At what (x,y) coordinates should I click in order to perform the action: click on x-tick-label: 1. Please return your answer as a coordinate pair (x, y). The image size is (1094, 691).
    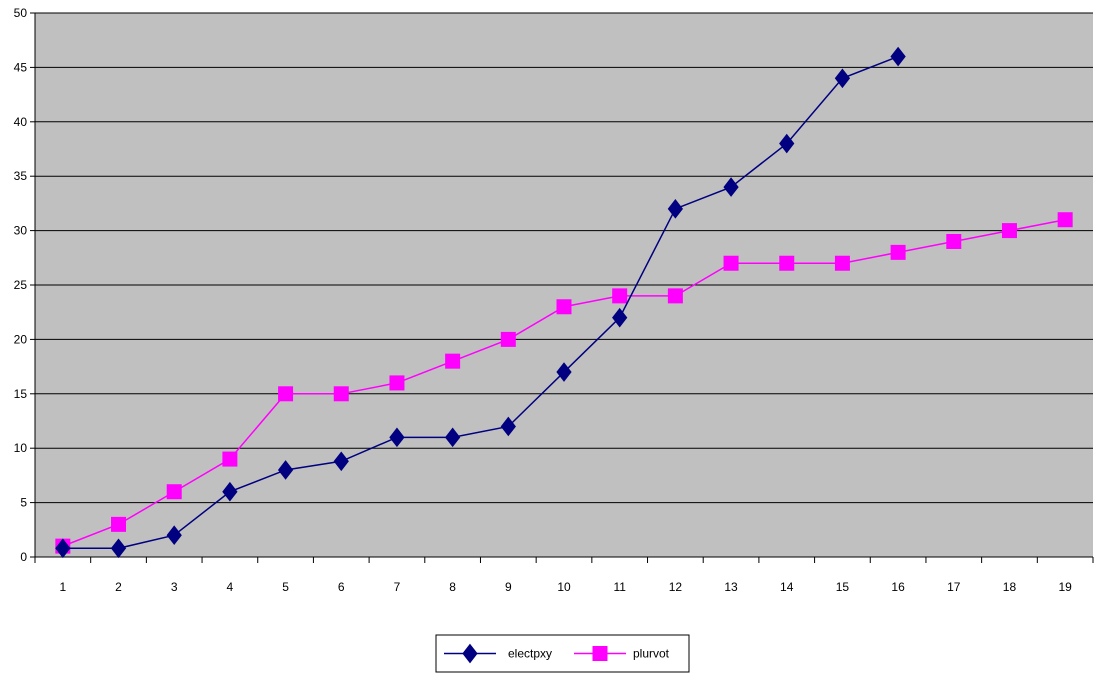
    Looking at the image, I should click on (62, 587).